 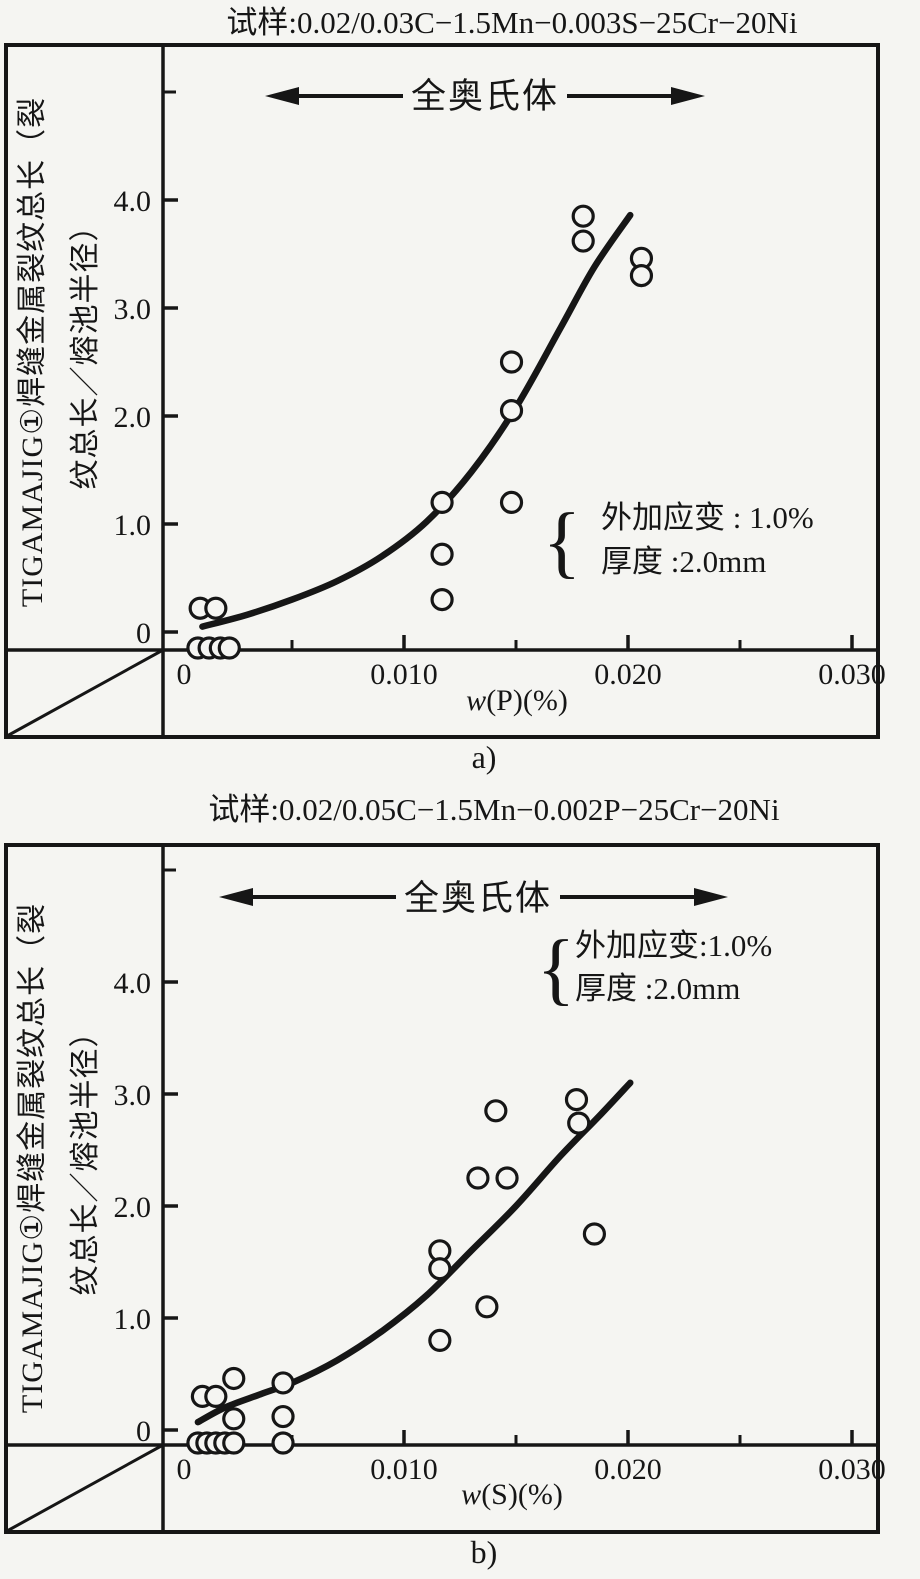 I want to click on scatter-points-b, so click(x=396, y=1271).